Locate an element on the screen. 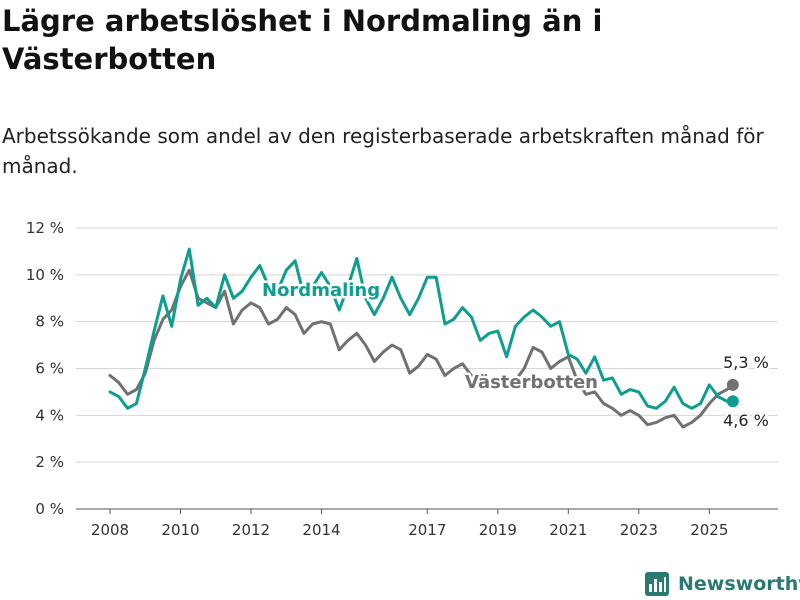 This screenshot has height=600, width=800. end-label-vasterbotten-halo: 5,3 % is located at coordinates (746, 362).